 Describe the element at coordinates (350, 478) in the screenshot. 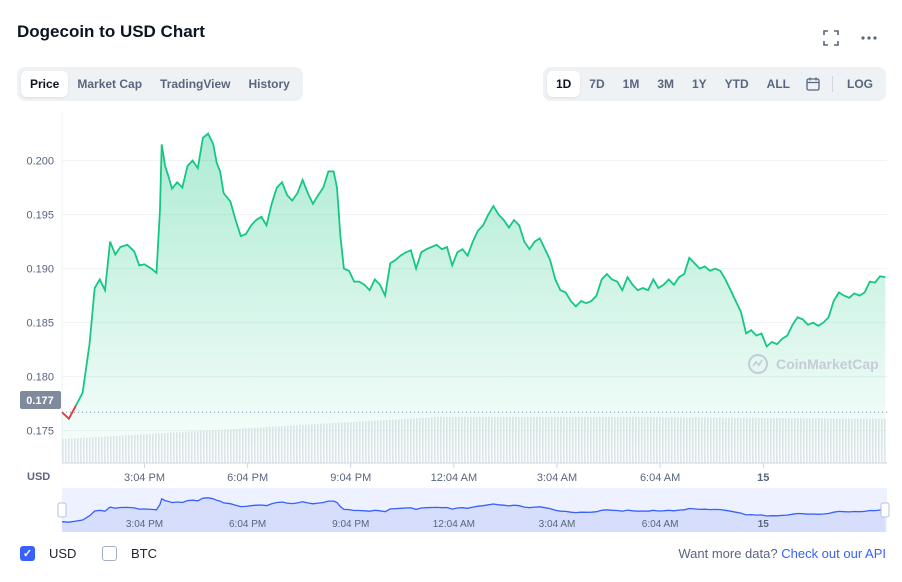

I see `x-tick-label: 9:04 PM` at that location.